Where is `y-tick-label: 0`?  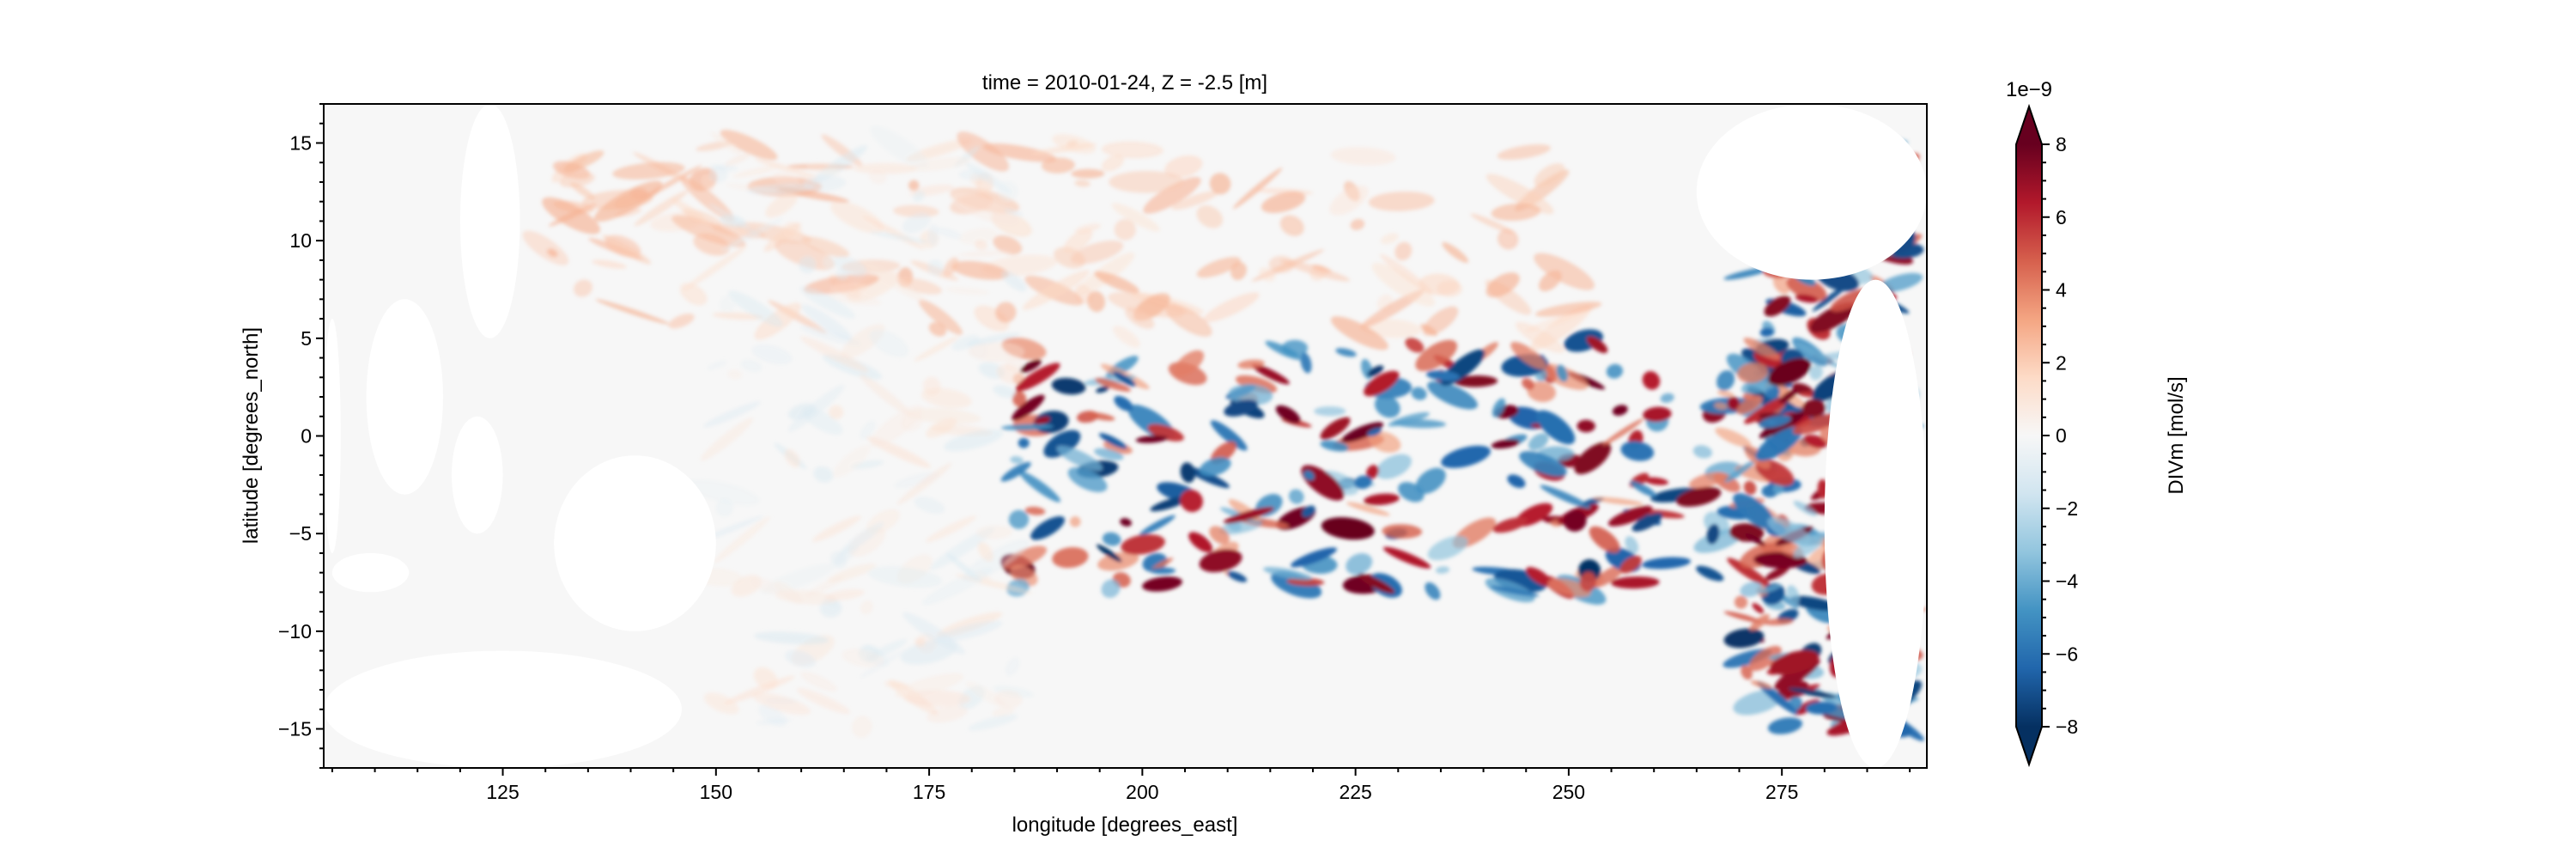 y-tick-label: 0 is located at coordinates (306, 436).